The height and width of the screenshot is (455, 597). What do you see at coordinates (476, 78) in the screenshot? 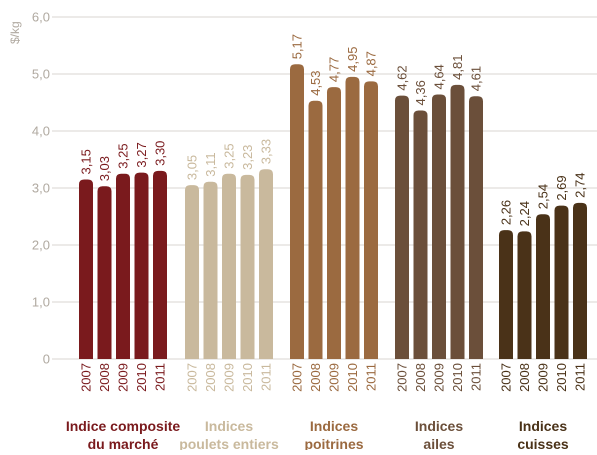
I see `data-label: 4,61` at bounding box center [476, 78].